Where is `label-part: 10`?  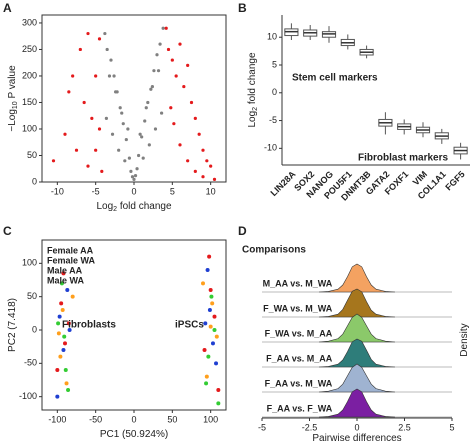 label-part: 10 is located at coordinates (15, 105).